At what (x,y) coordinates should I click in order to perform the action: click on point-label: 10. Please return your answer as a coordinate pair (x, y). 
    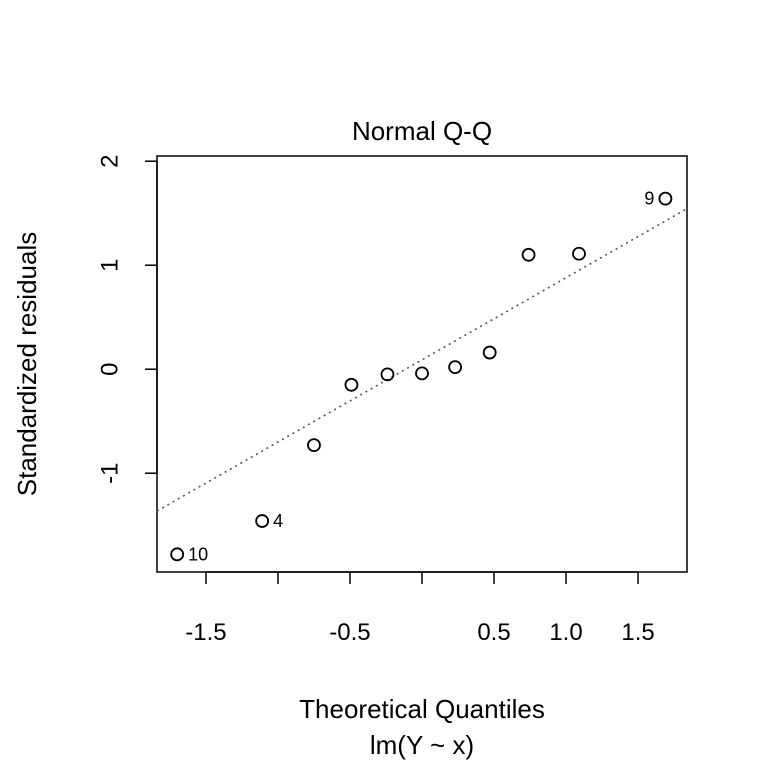
    Looking at the image, I should click on (198, 554).